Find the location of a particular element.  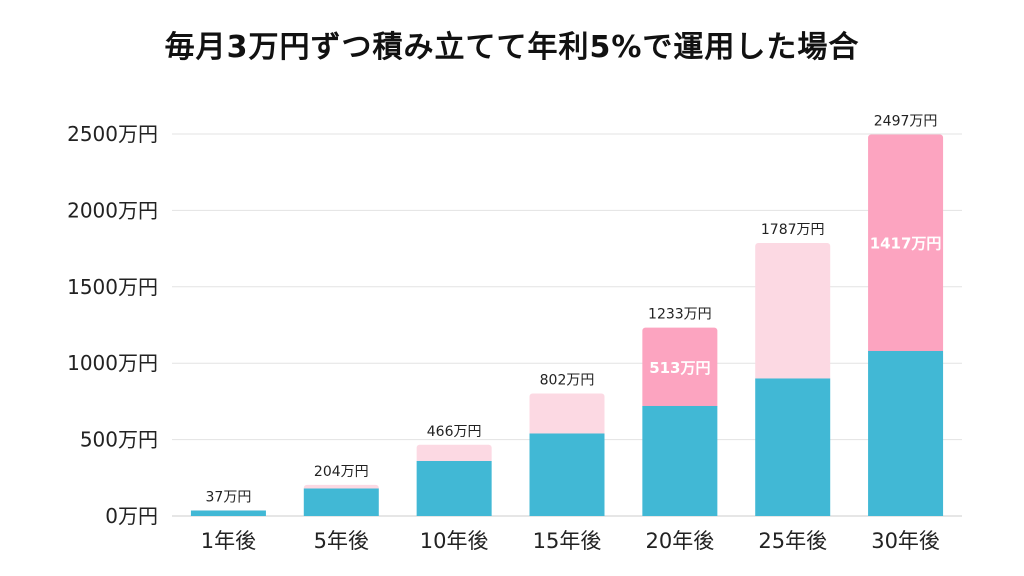

gain-value-label: 1417万円 is located at coordinates (906, 244).